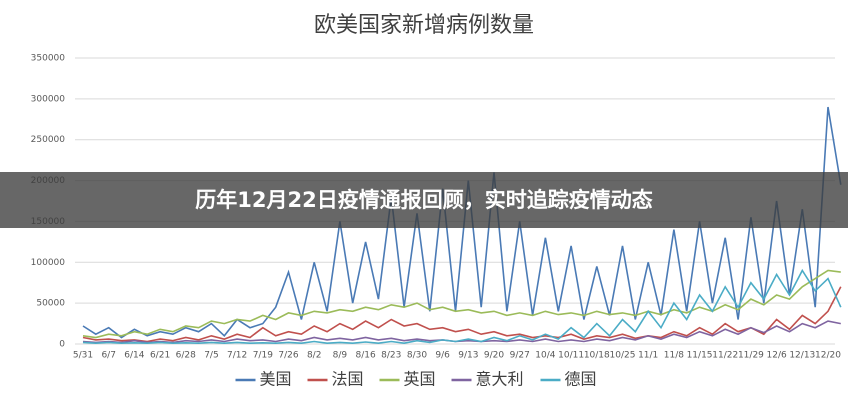 The height and width of the screenshot is (404, 848). Describe the element at coordinates (62, 345) in the screenshot. I see `y-tick-label: 0` at that location.